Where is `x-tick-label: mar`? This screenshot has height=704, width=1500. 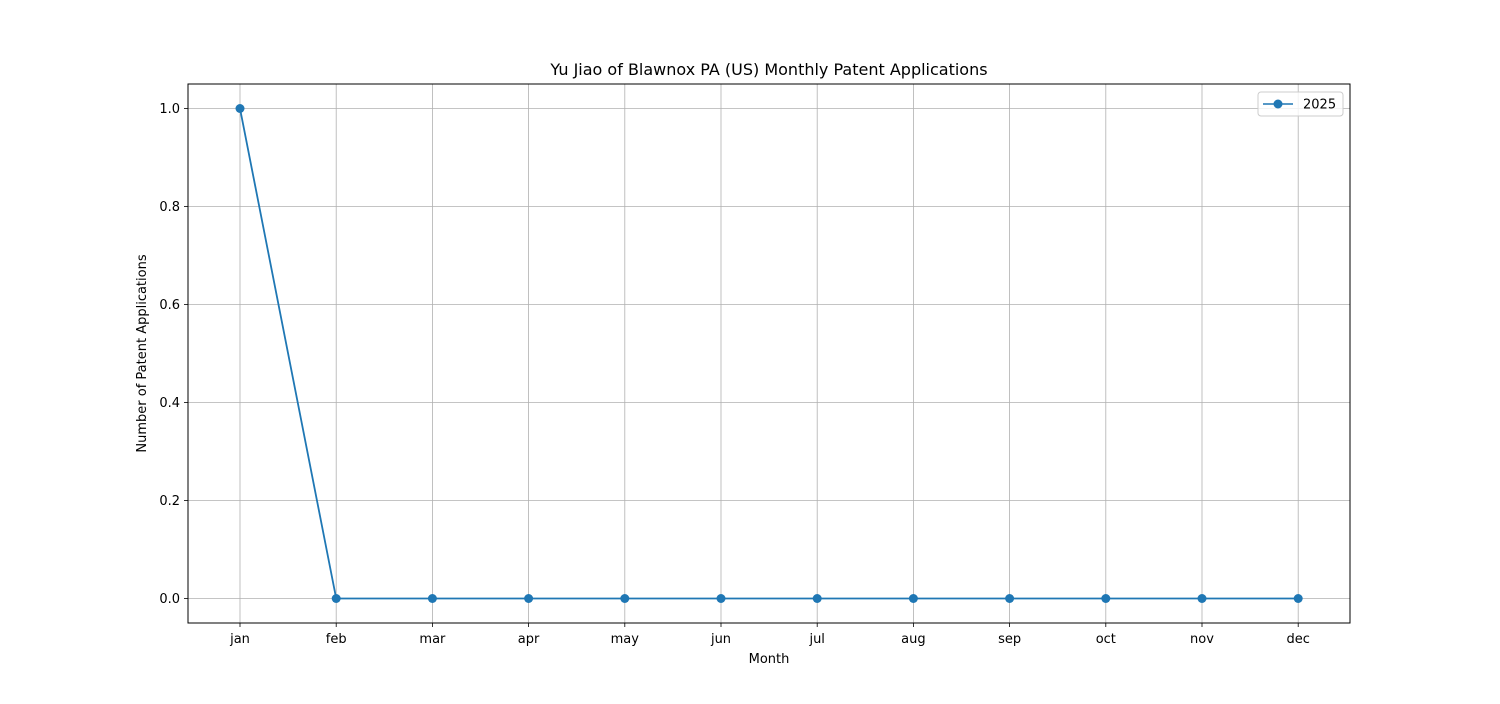
x-tick-label: mar is located at coordinates (432, 639).